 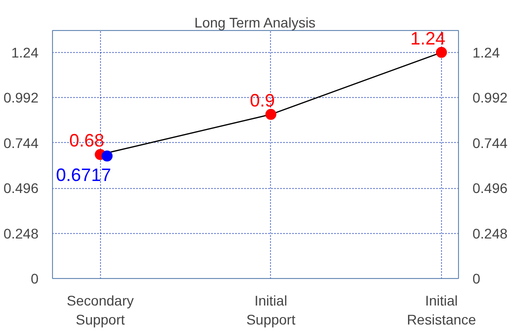 I want to click on chart-title: Long Term Analysis, so click(x=255, y=22).